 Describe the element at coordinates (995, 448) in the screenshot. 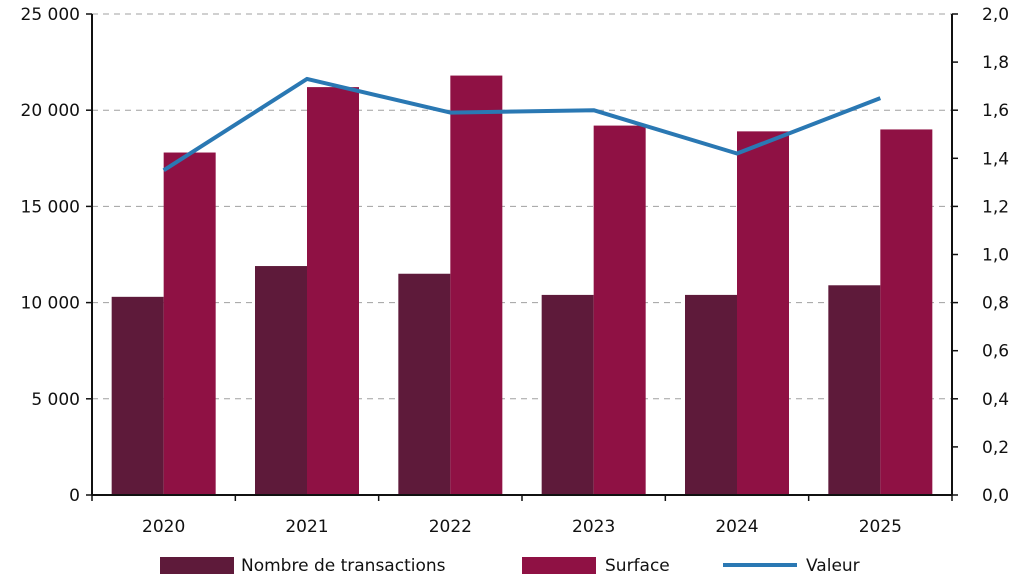

I see `y-axis-right-tick-label: 0,2` at that location.